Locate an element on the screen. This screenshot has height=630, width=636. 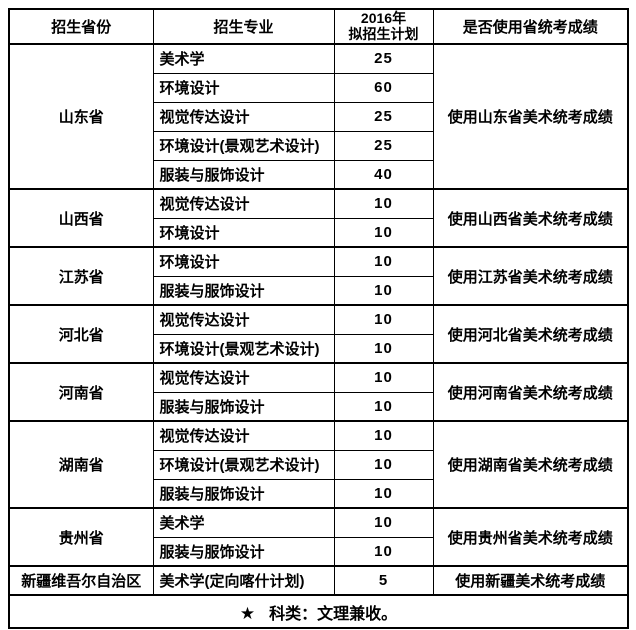
province-cell: 新疆维吾尔自治区 is located at coordinates (81, 580).